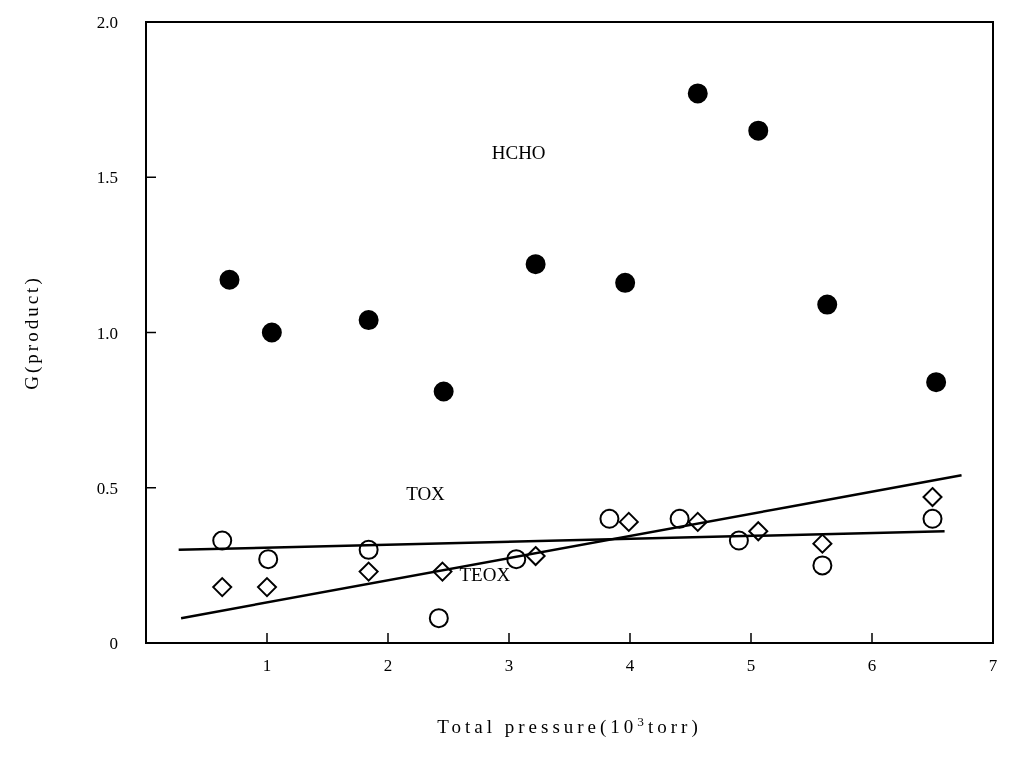 This screenshot has width=1010, height=758. Describe the element at coordinates (993, 665) in the screenshot. I see `x-tick-label: 7` at that location.